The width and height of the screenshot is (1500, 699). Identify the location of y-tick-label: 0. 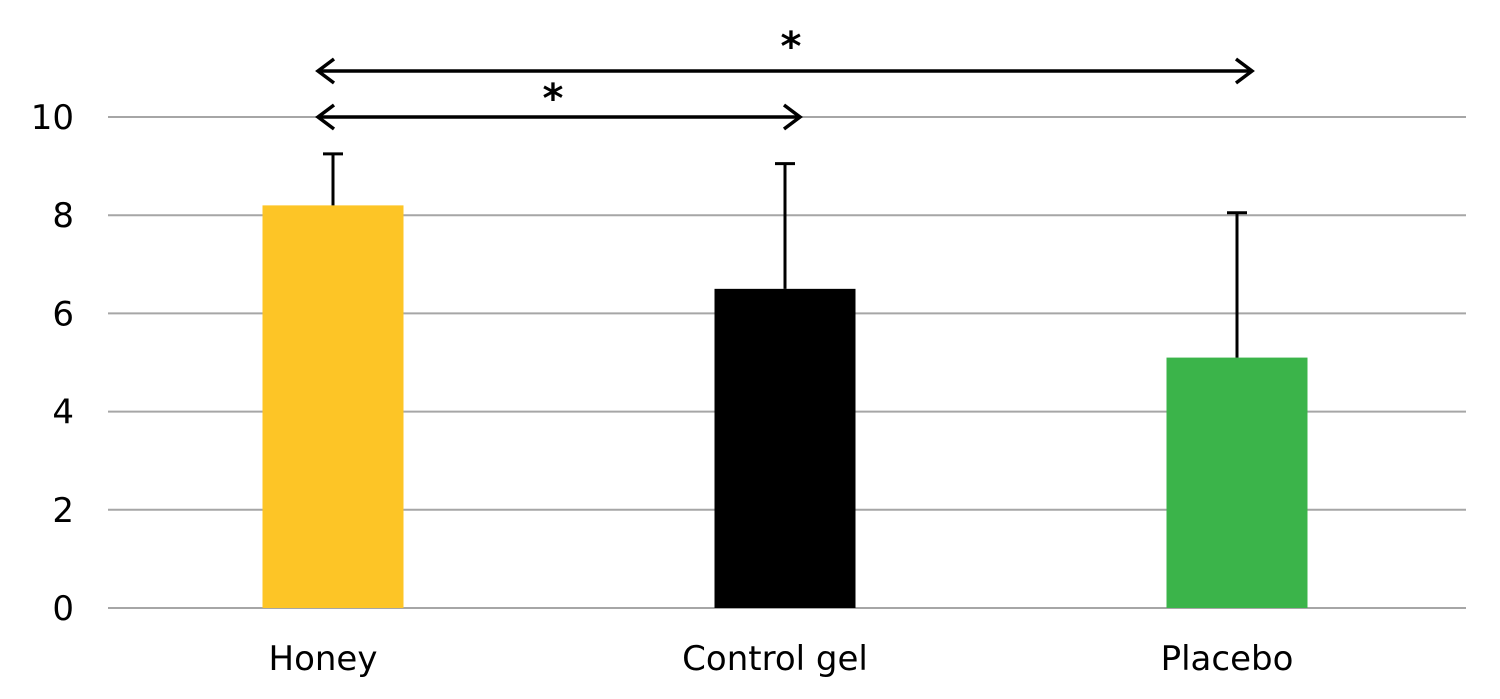
(63, 609).